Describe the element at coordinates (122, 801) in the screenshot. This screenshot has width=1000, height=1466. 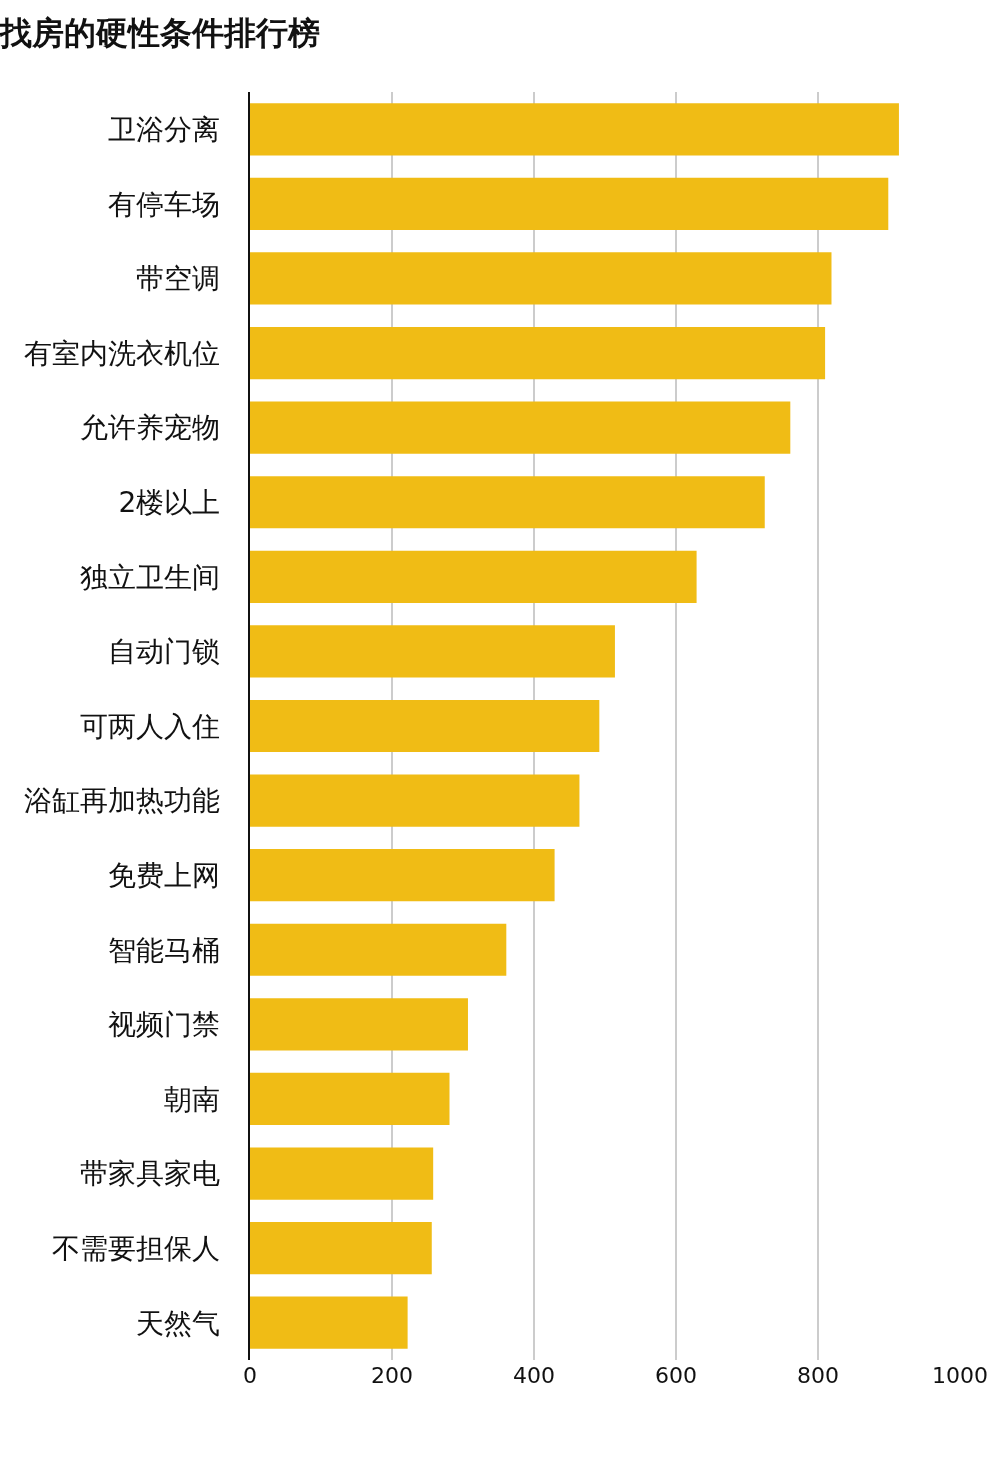
I see `y-tick-label: 浴缸再加热功能` at that location.